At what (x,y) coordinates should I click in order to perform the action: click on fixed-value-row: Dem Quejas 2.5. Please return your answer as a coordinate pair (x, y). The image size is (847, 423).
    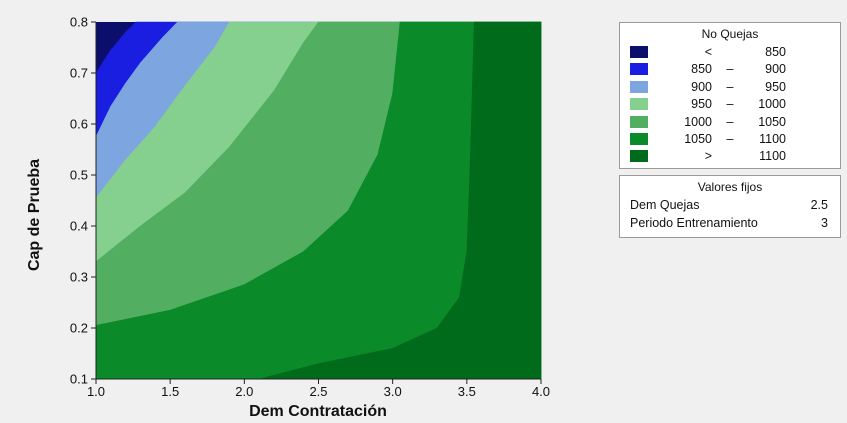
    Looking at the image, I should click on (729, 205).